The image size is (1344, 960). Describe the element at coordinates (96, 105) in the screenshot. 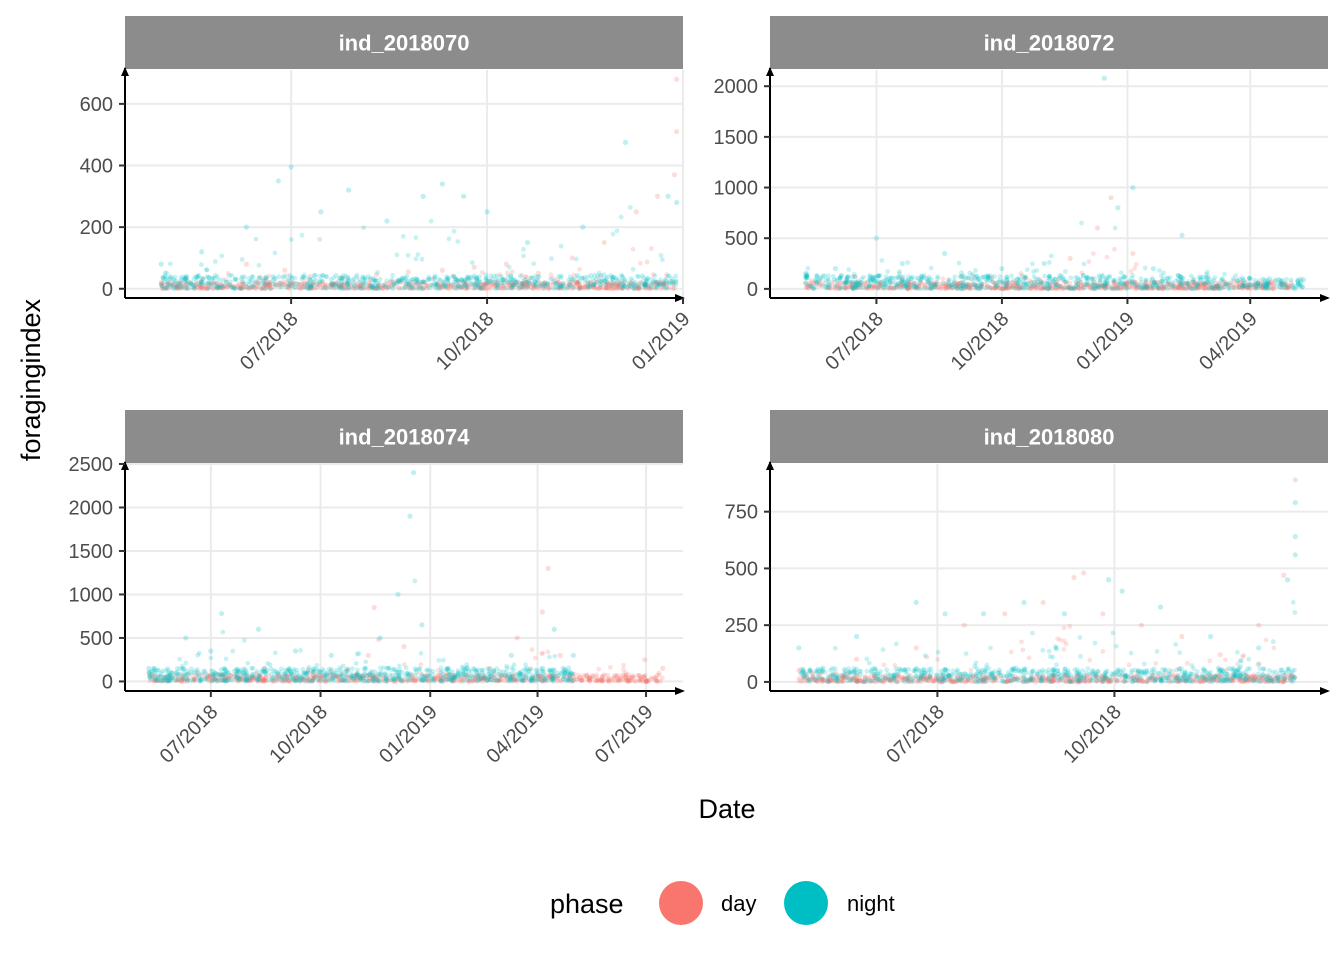

I see `y-tick-label: 600` at that location.